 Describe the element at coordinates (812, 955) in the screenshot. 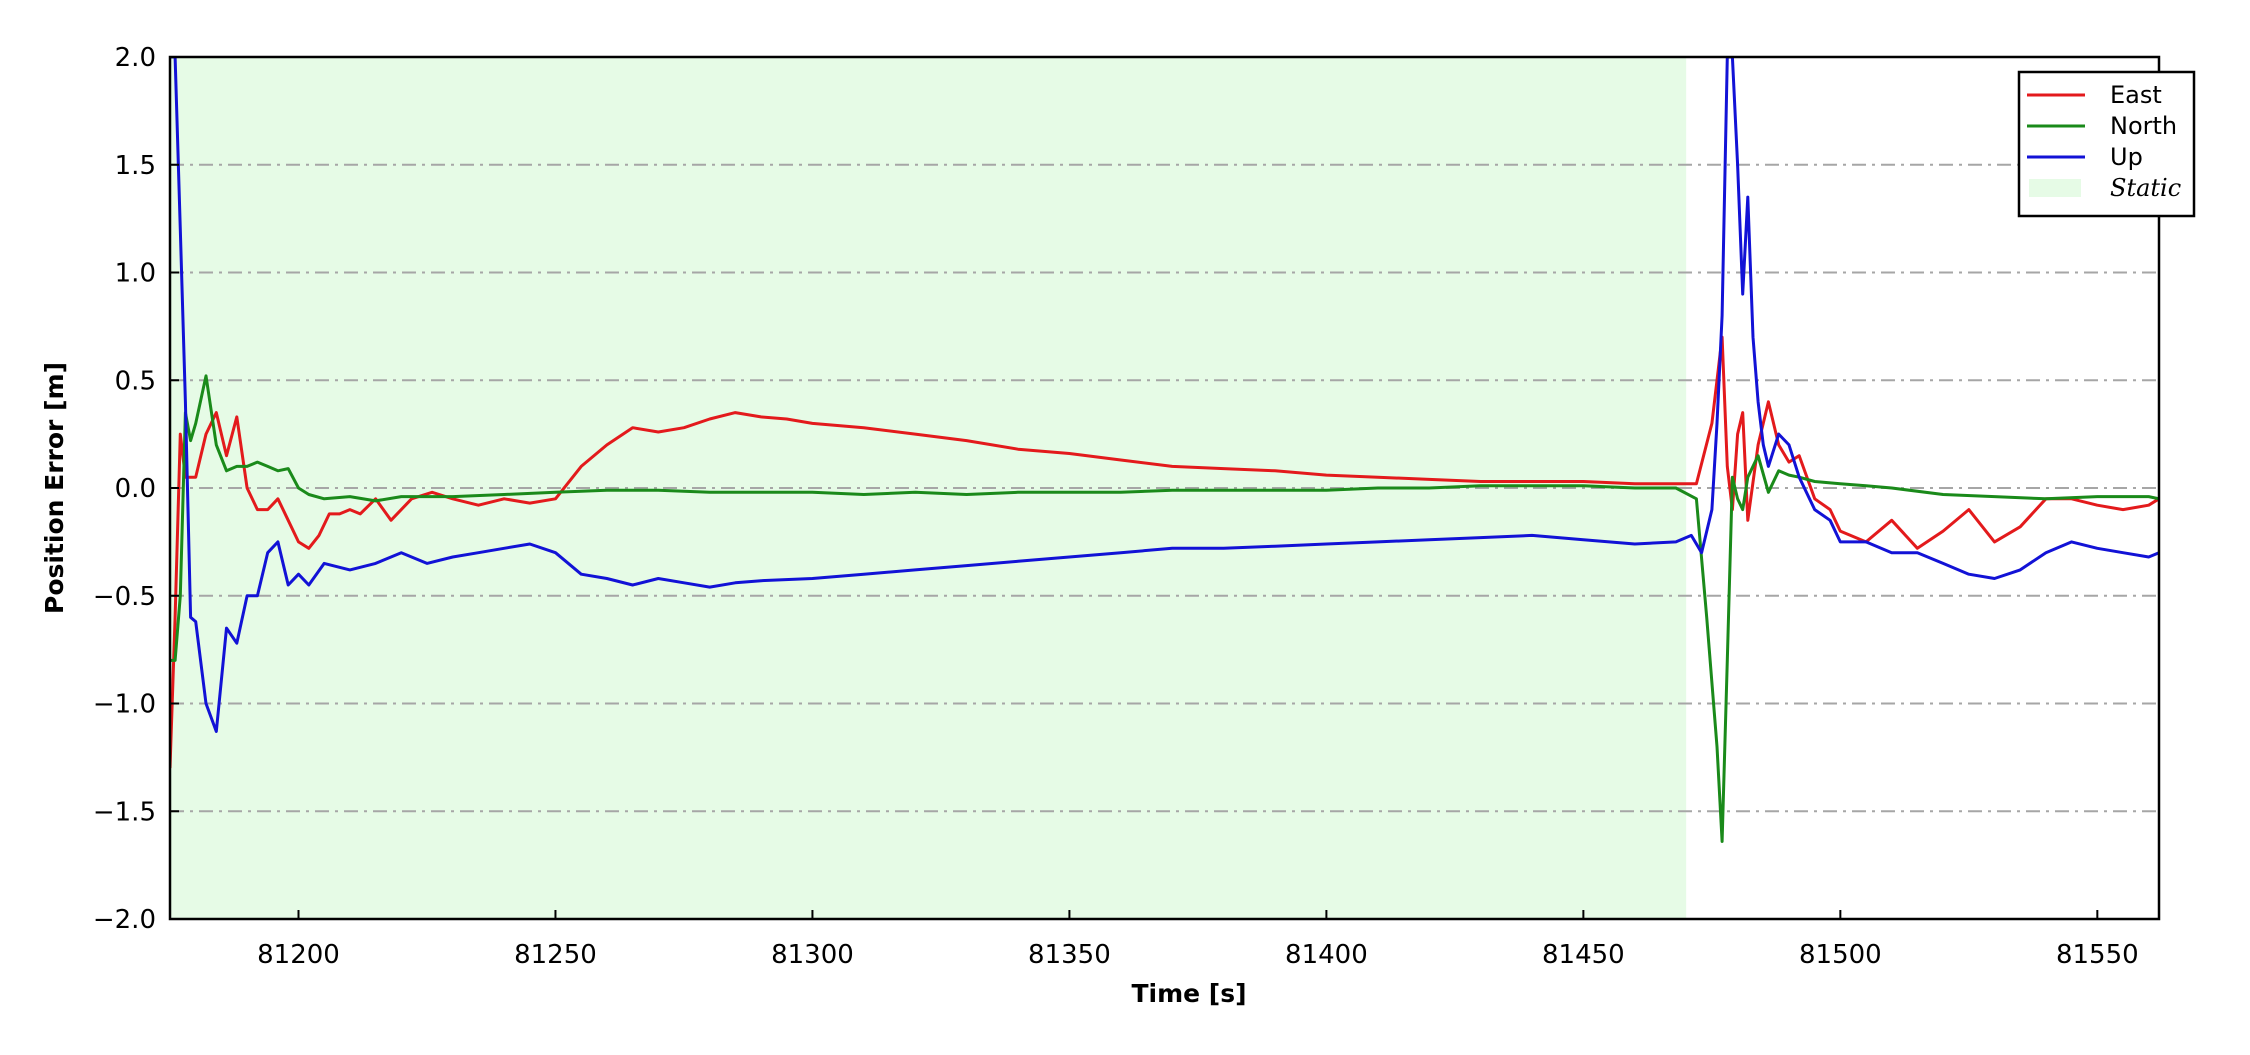

I see `x-tick-label: 81300` at that location.